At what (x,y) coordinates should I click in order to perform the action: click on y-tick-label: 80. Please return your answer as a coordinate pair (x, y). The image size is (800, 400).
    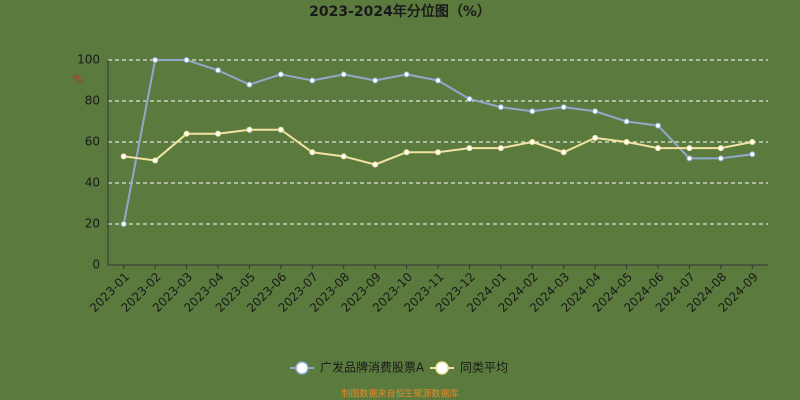
    Looking at the image, I should click on (92, 101).